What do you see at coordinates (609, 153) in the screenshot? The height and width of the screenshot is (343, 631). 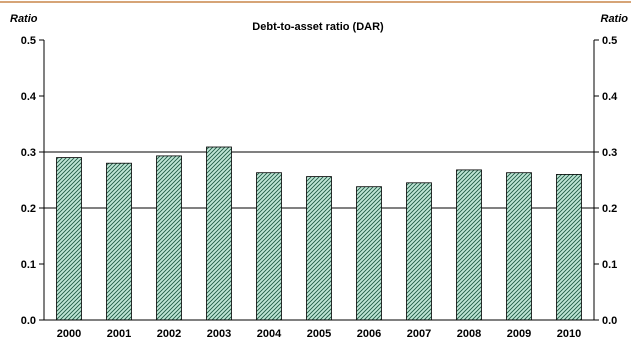 I see `right-tick-label: 0.3` at bounding box center [609, 153].